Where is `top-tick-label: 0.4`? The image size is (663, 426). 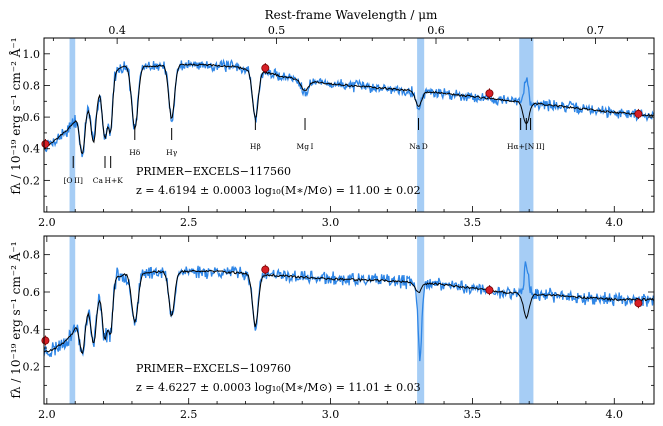
top-tick-label: 0.4 is located at coordinates (117, 30).